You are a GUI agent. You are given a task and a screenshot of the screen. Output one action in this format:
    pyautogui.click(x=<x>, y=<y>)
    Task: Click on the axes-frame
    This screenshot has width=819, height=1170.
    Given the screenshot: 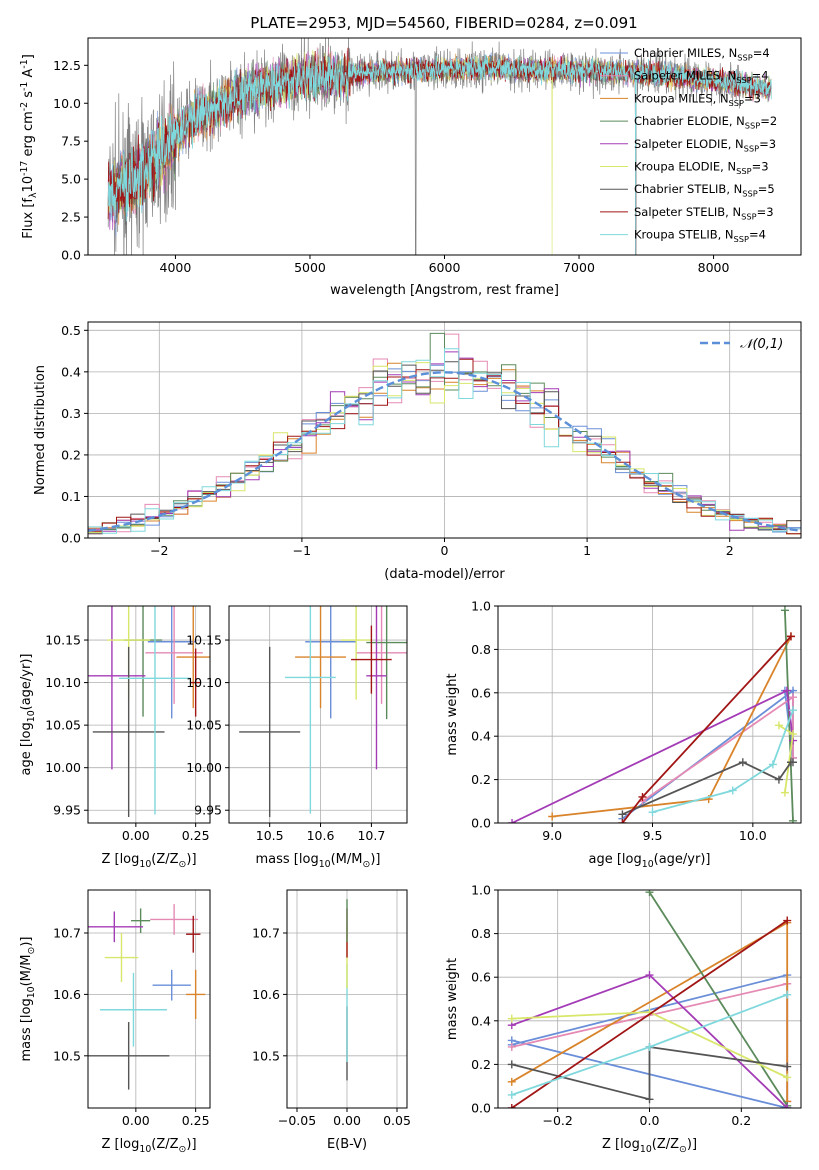 What is the action you would take?
    pyautogui.click(x=649, y=714)
    